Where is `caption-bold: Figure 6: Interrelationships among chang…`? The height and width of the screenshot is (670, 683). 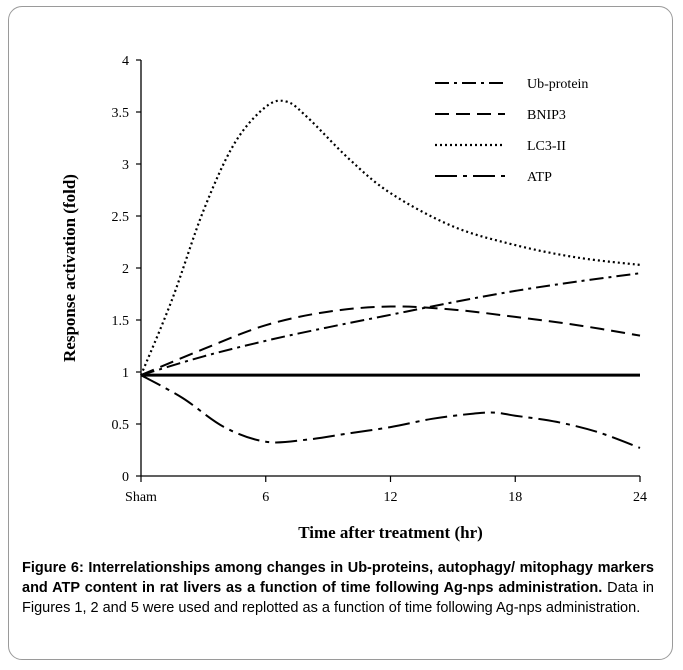 caption-bold: Figure 6: Interrelationships among chang… is located at coordinates (338, 578).